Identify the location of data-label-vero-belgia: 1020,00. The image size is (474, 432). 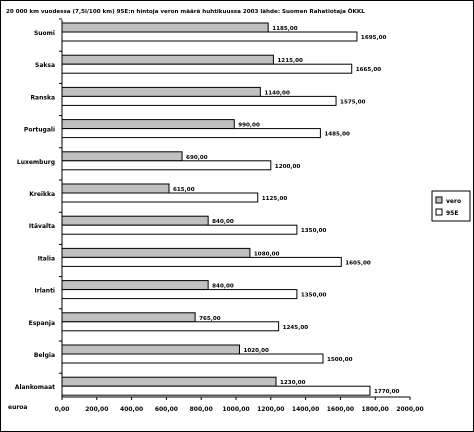
(256, 351).